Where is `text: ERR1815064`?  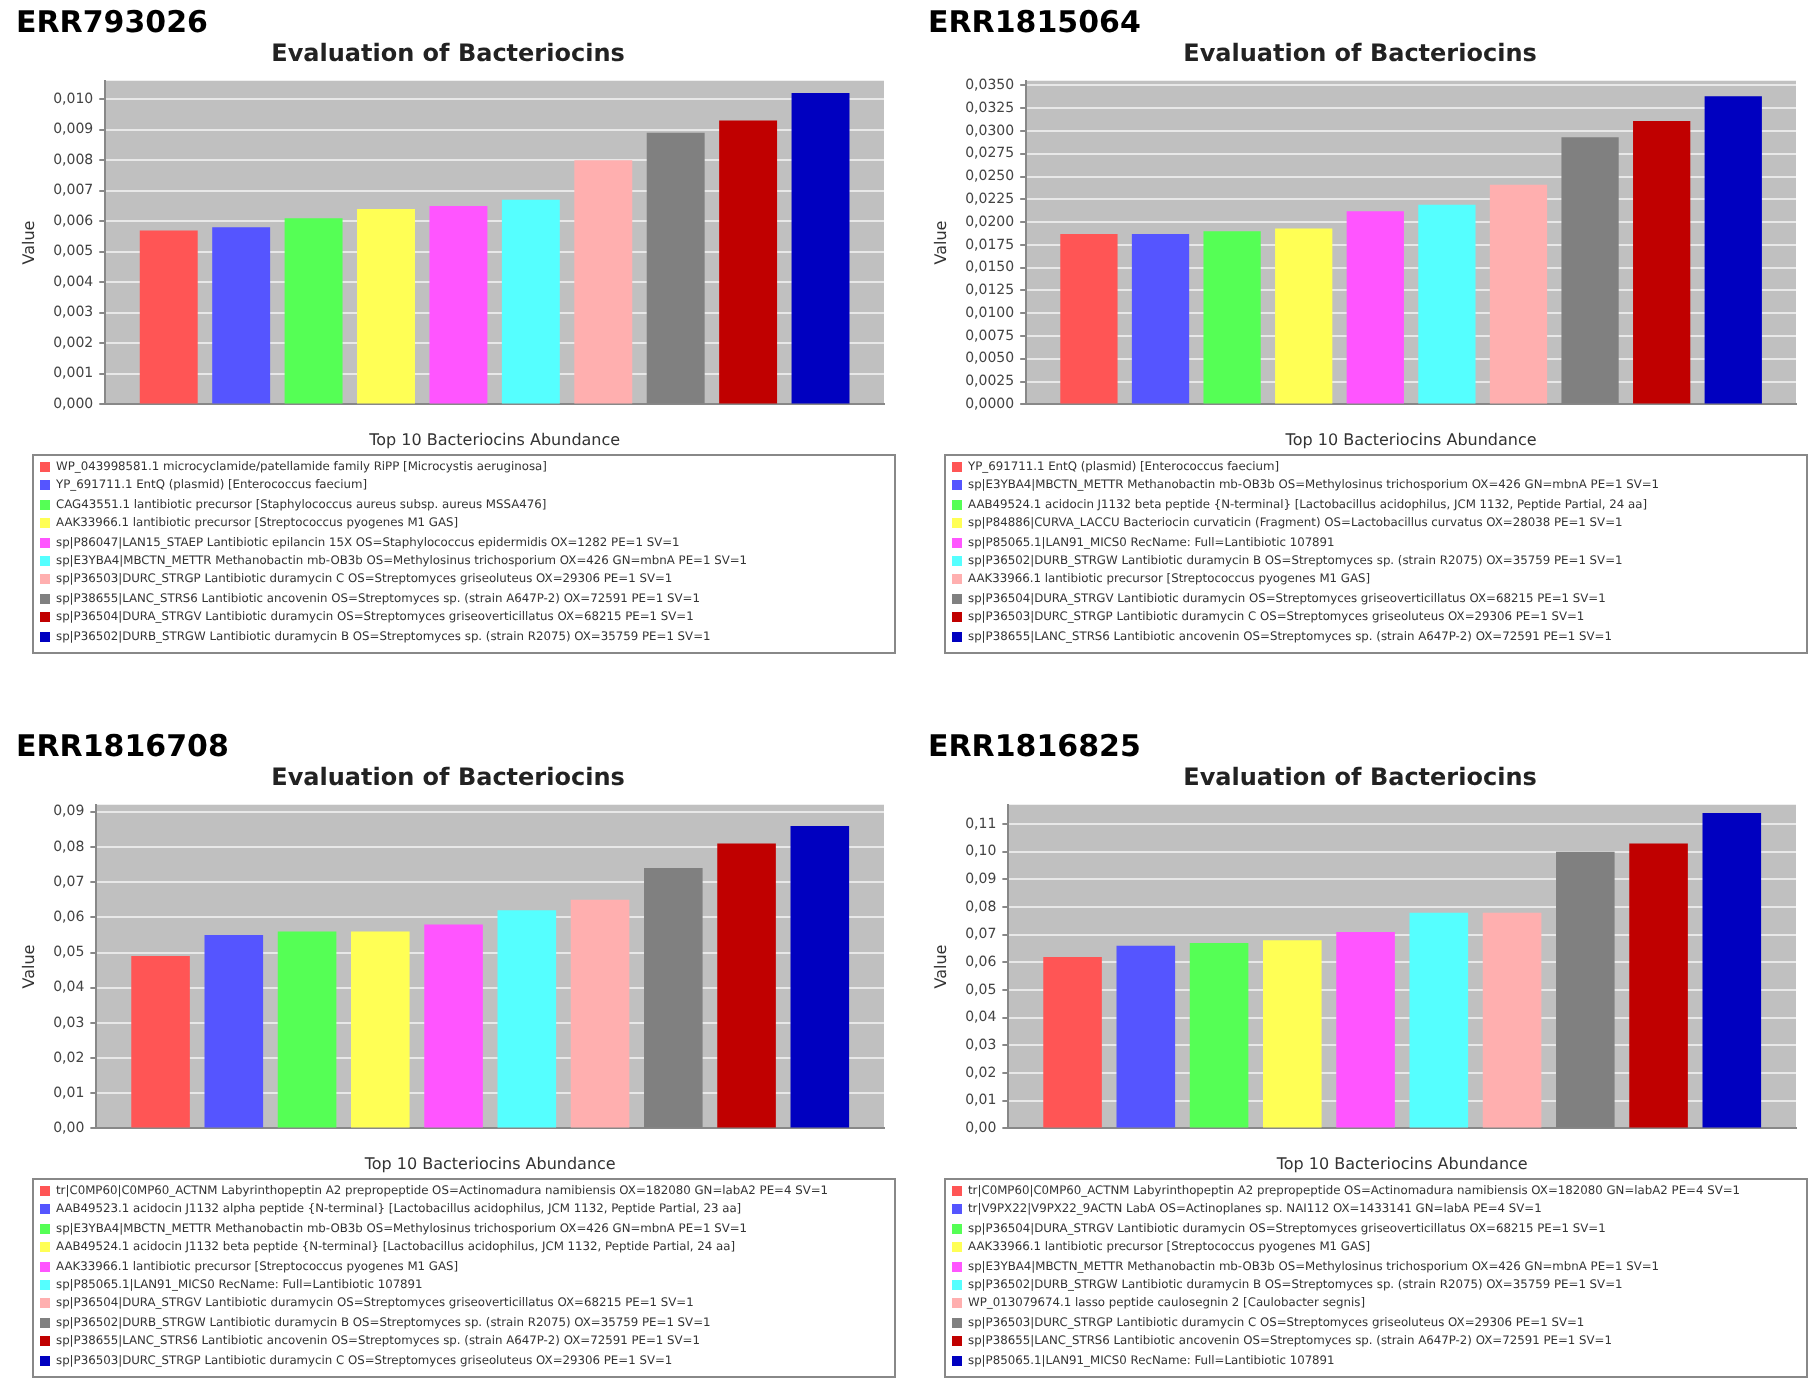
text: ERR1815064 is located at coordinates (1035, 22).